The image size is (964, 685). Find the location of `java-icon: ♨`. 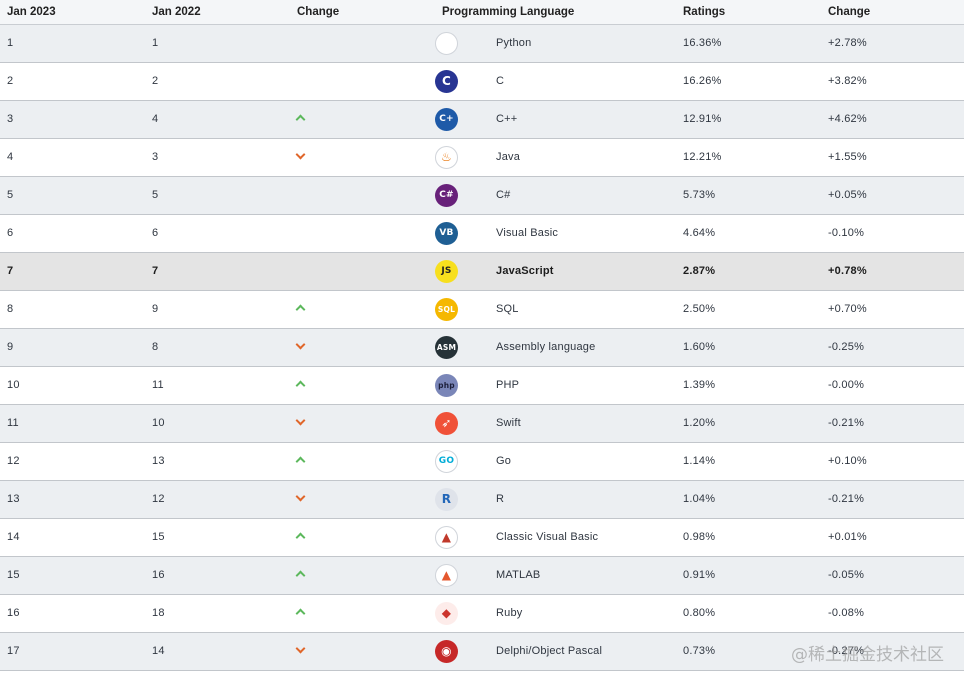

java-icon: ♨ is located at coordinates (446, 157).